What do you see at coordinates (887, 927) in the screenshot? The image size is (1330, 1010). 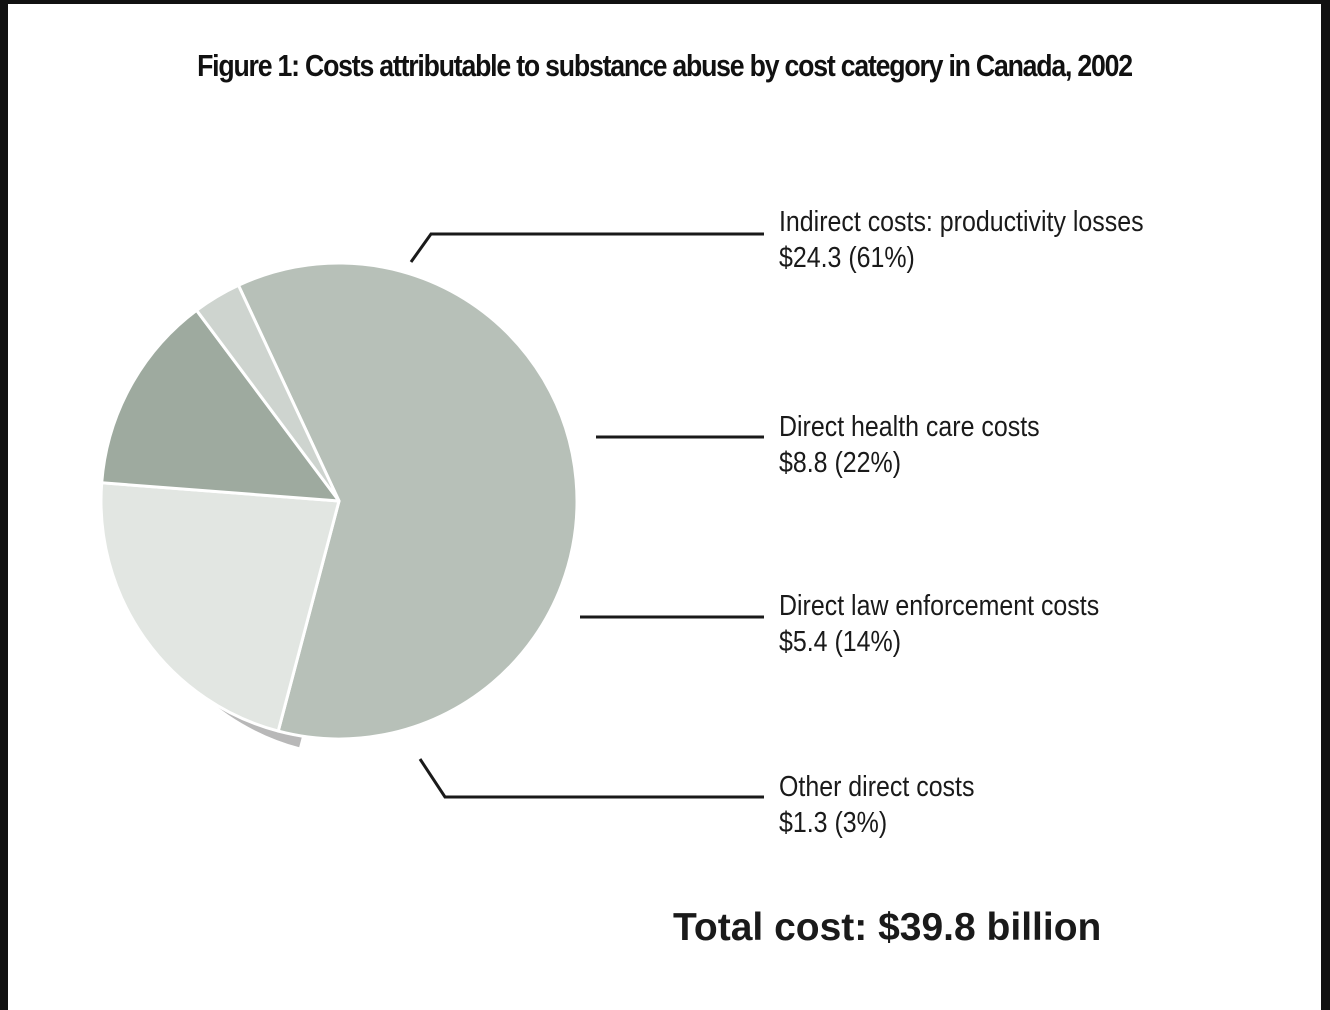 I see `total-cost: Total cost: $39.8 billion` at bounding box center [887, 927].